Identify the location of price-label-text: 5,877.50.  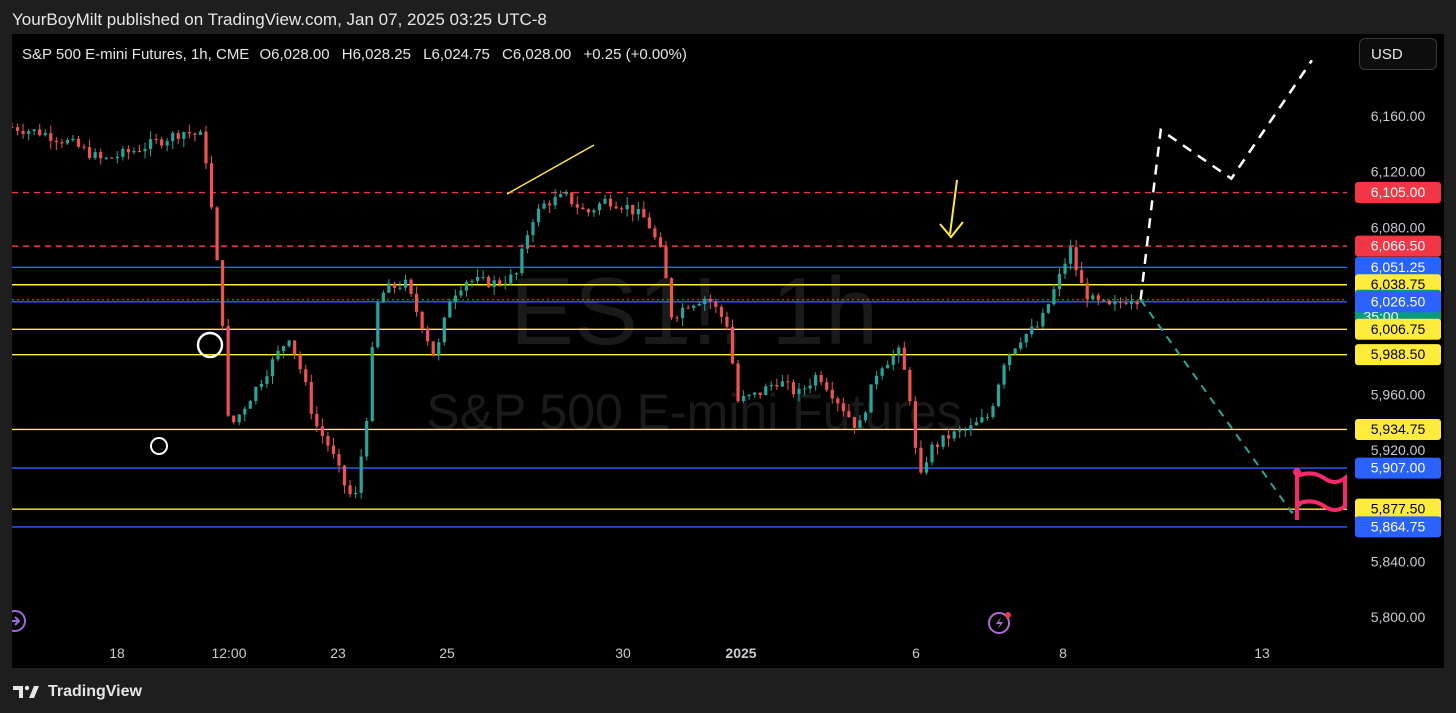
(1398, 509).